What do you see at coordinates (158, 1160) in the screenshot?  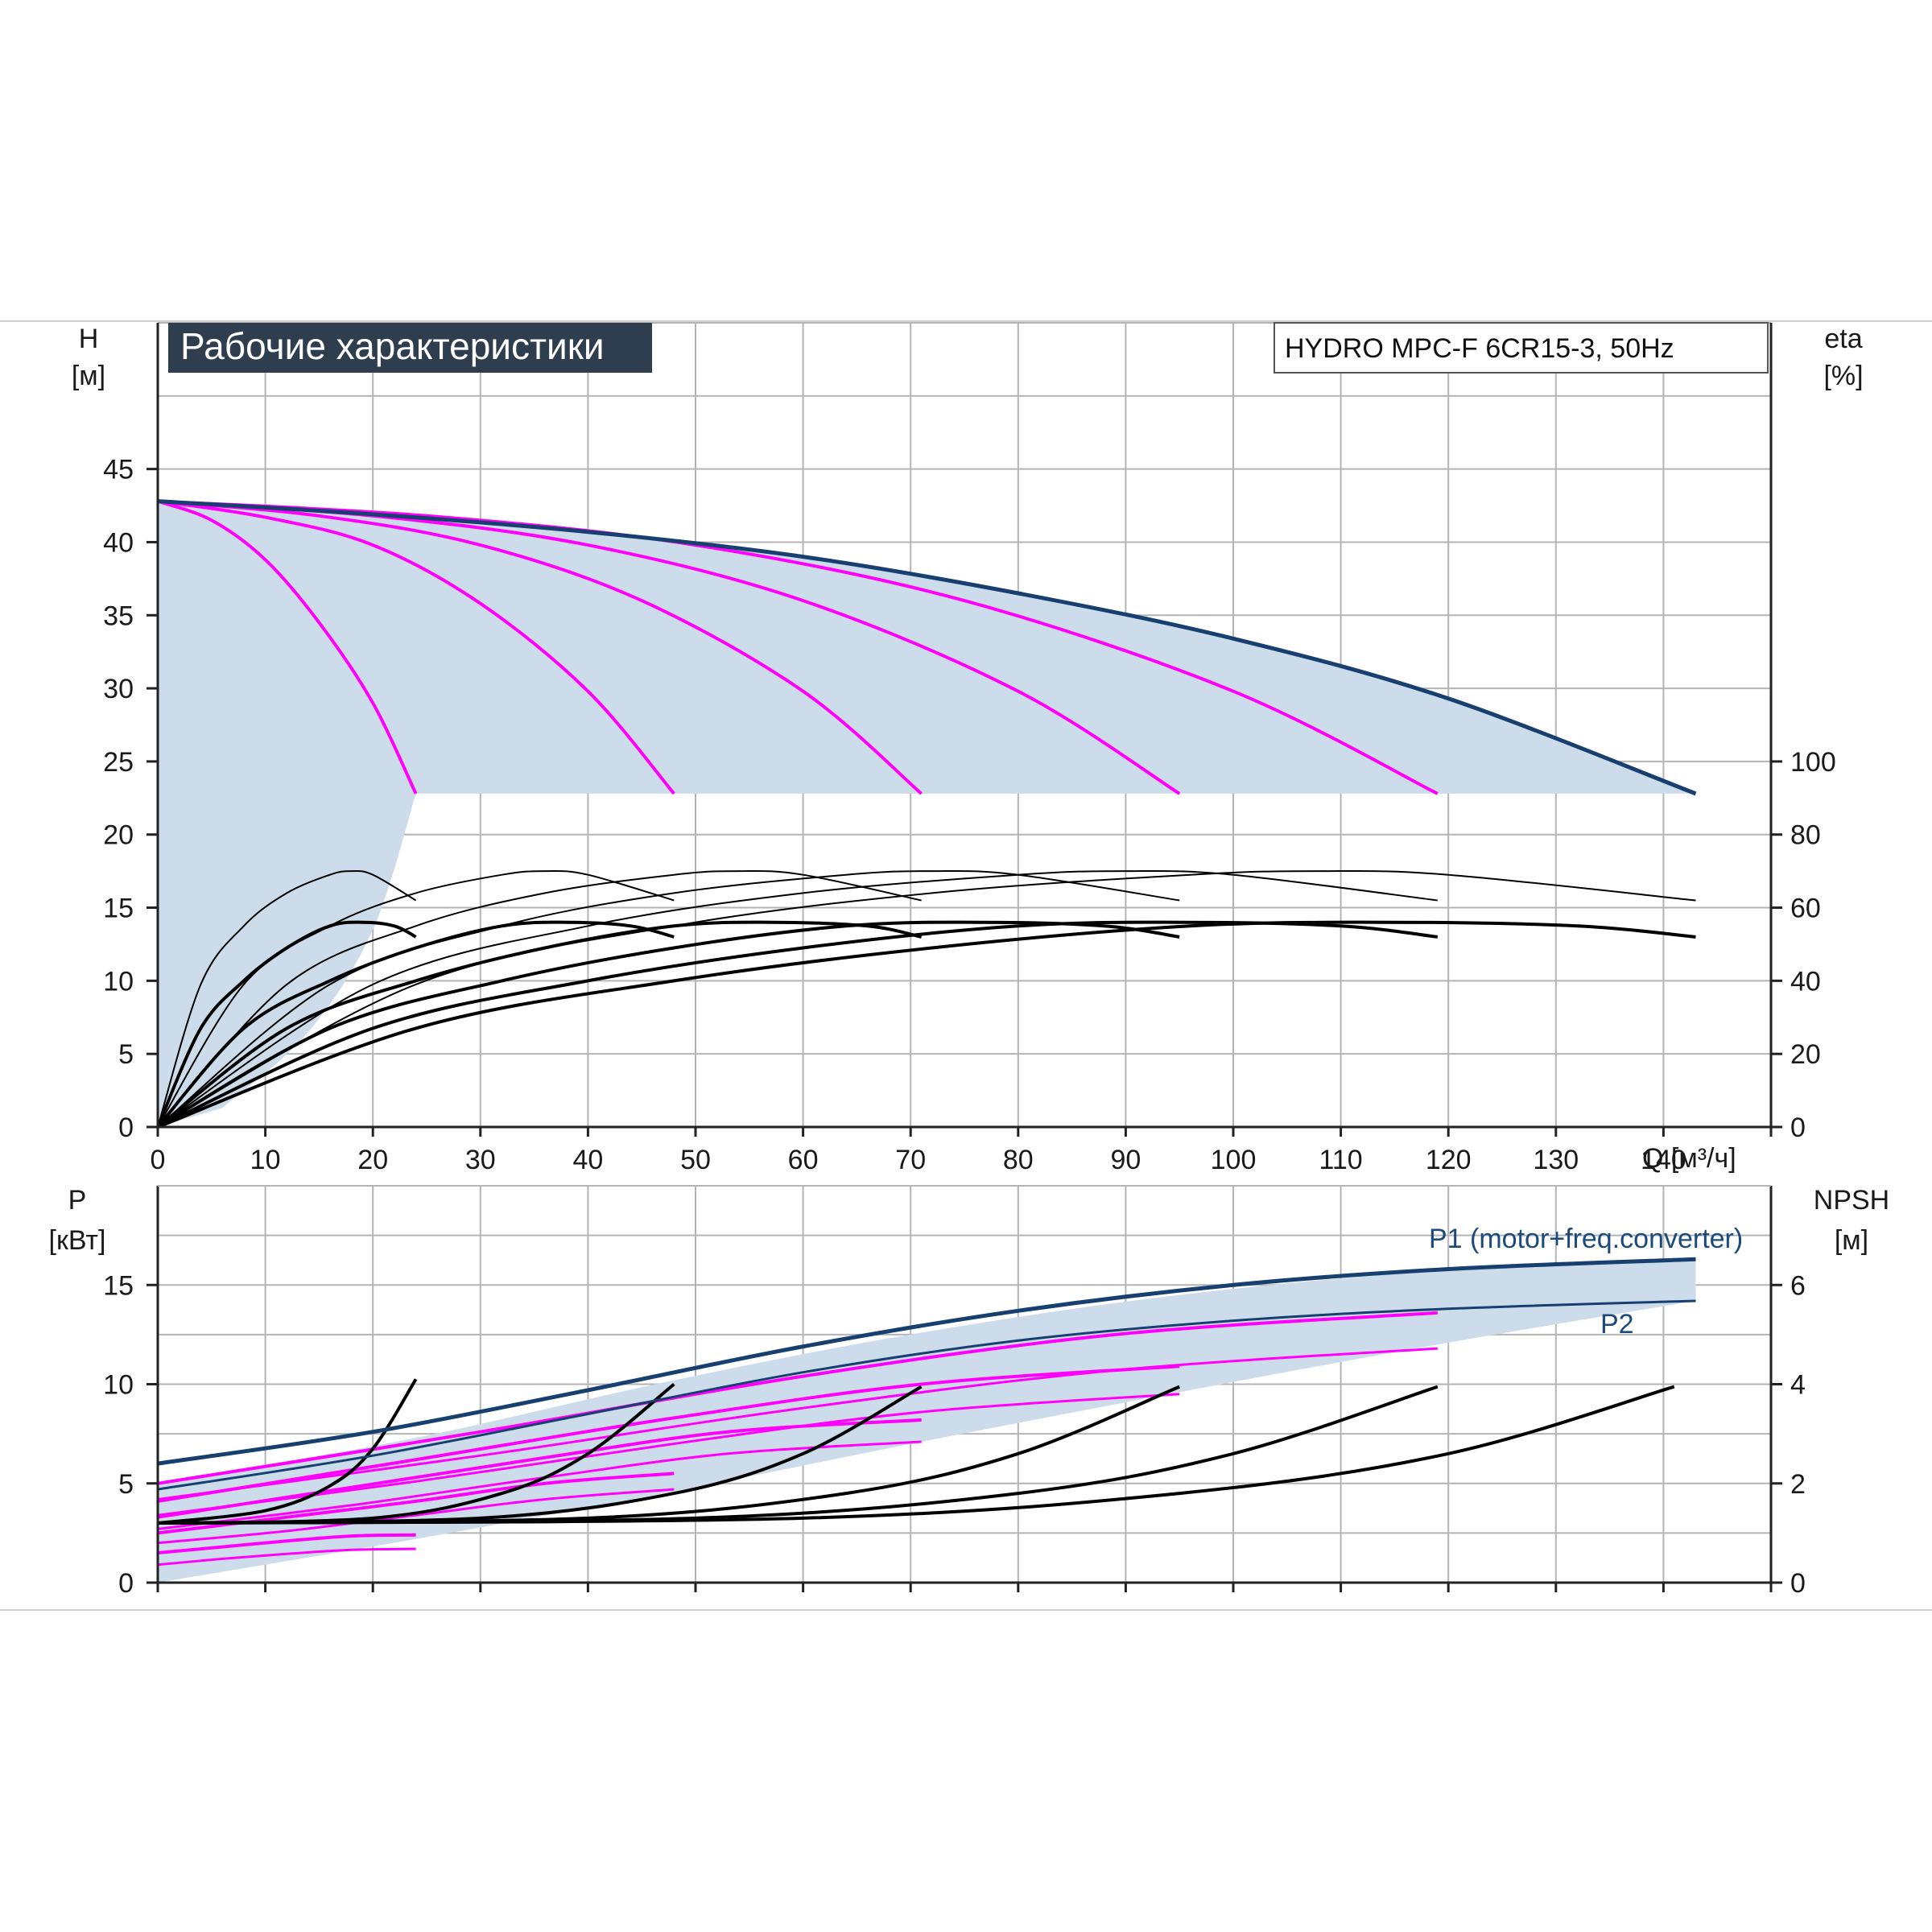 I see `x-tick-label: 0` at bounding box center [158, 1160].